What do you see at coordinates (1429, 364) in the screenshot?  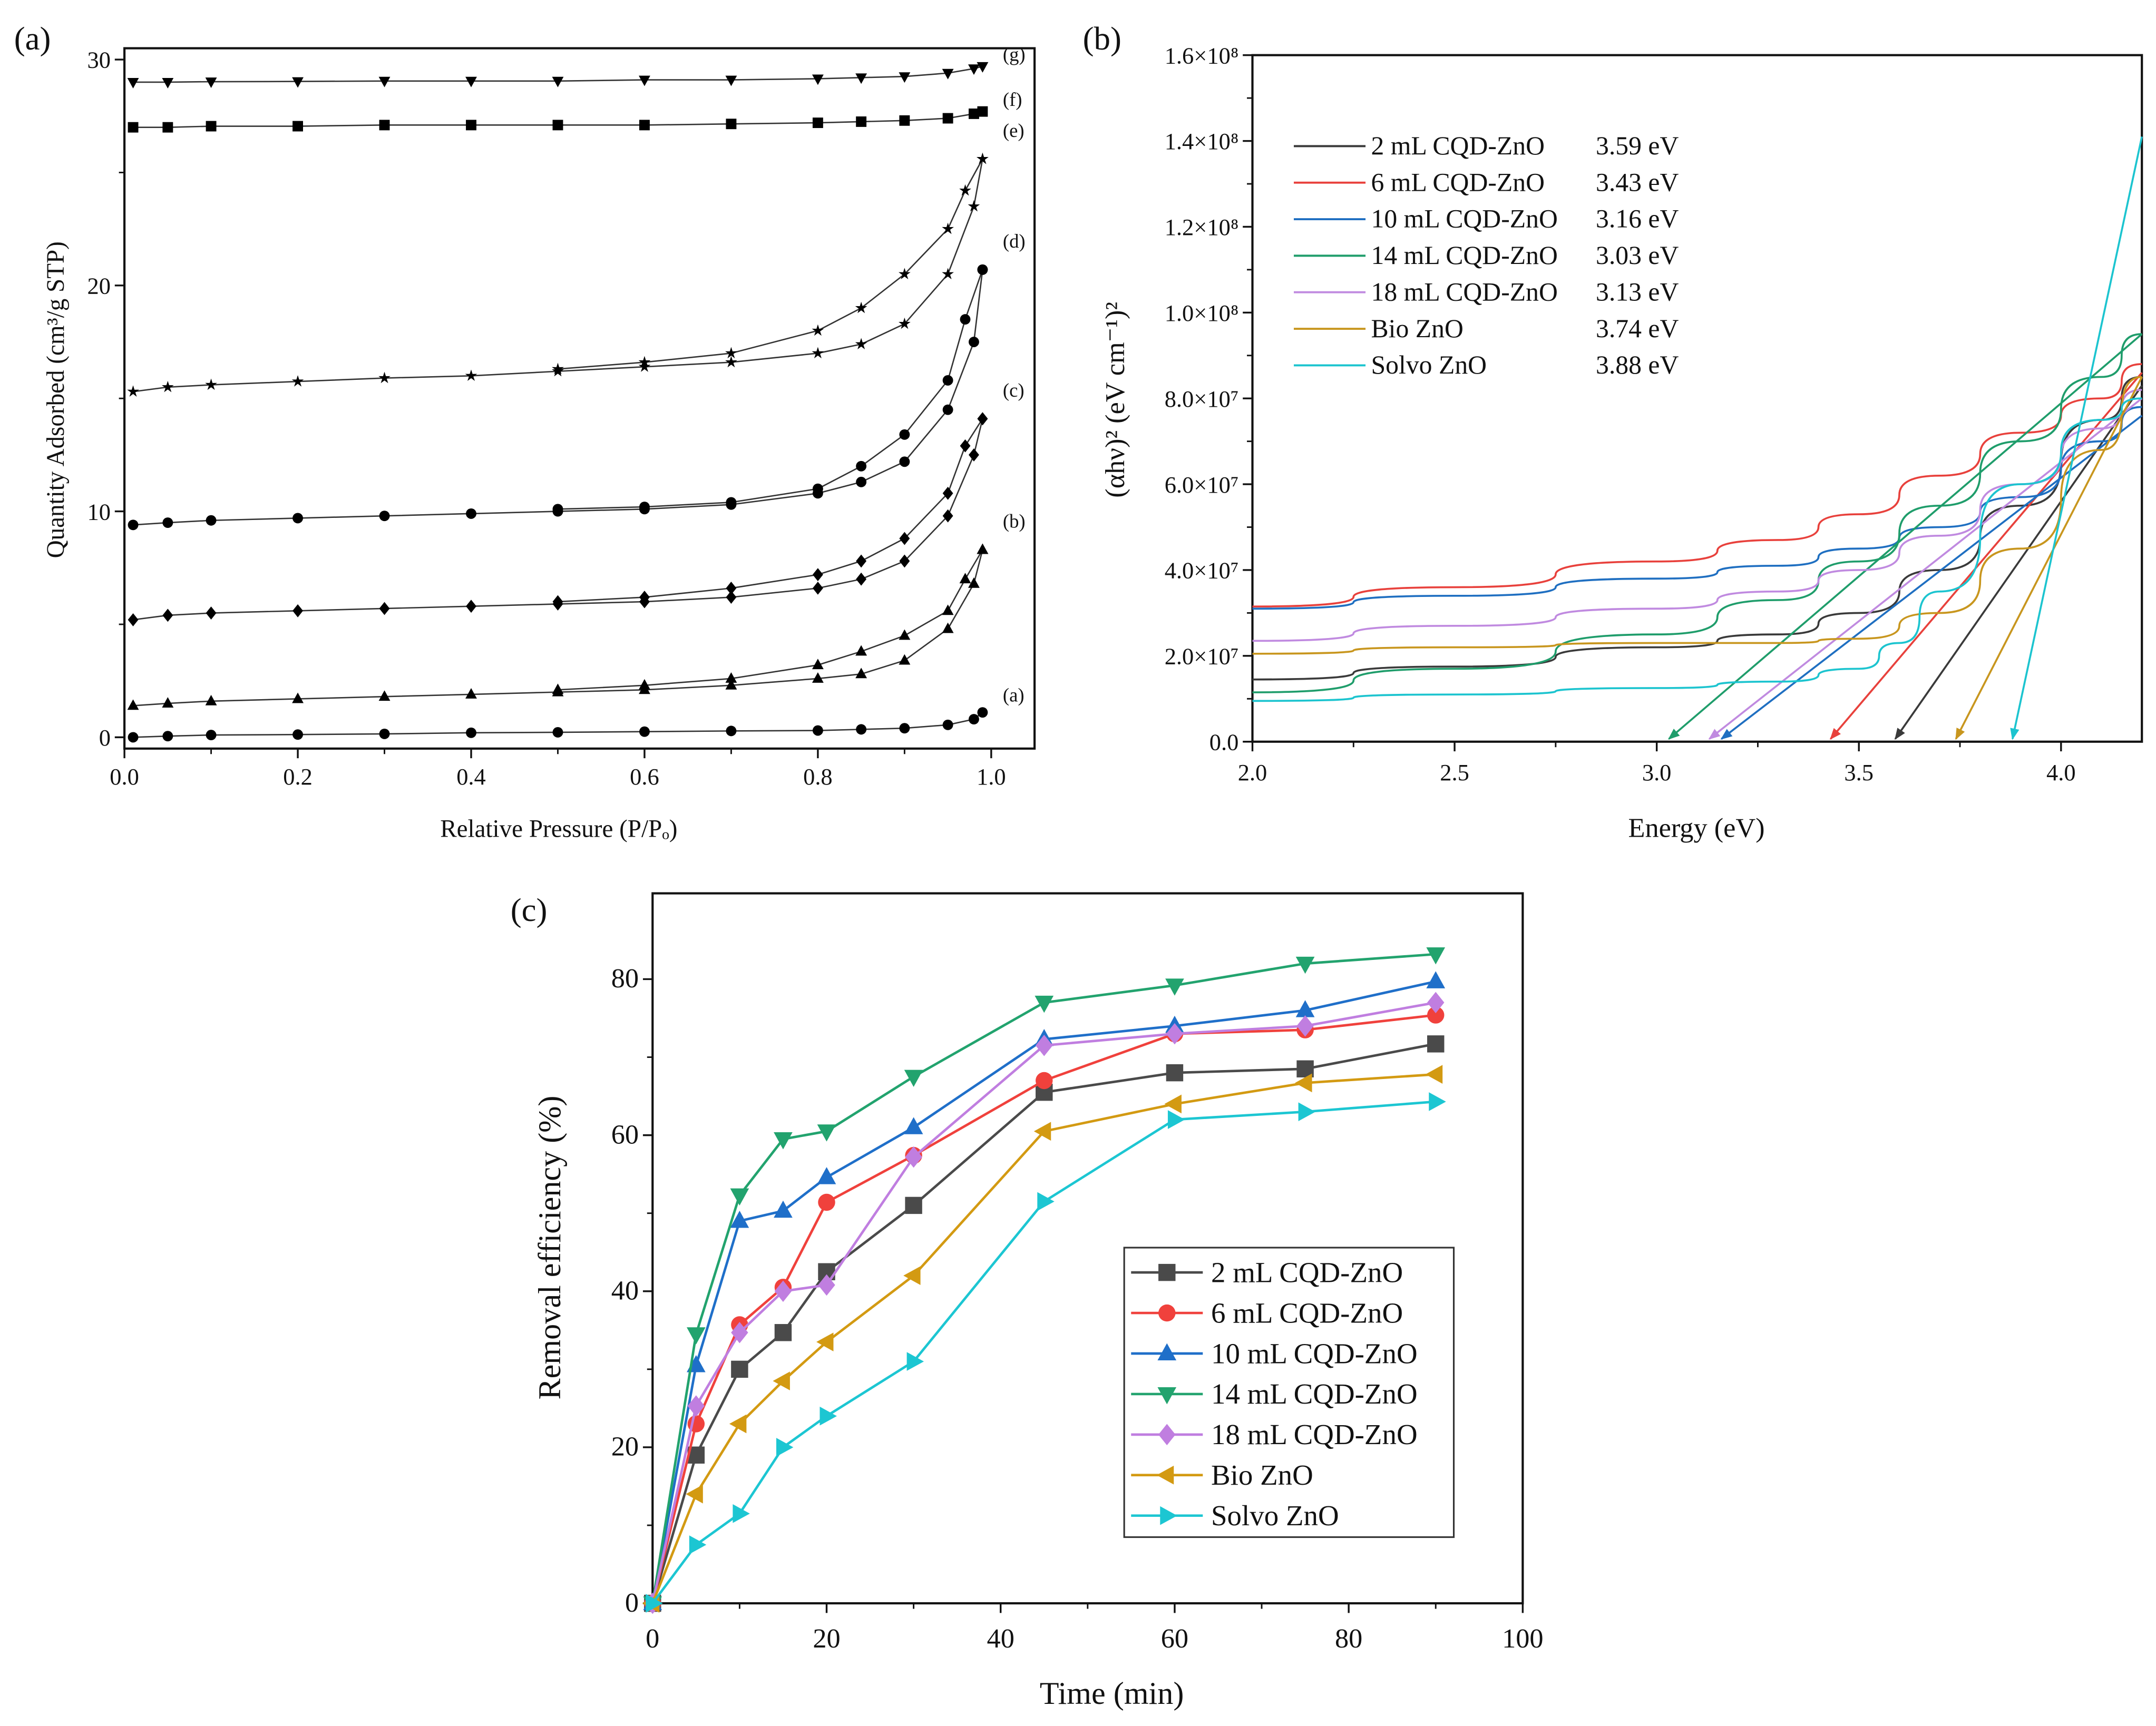 I see `legend-label: Solvo ZnO` at bounding box center [1429, 364].